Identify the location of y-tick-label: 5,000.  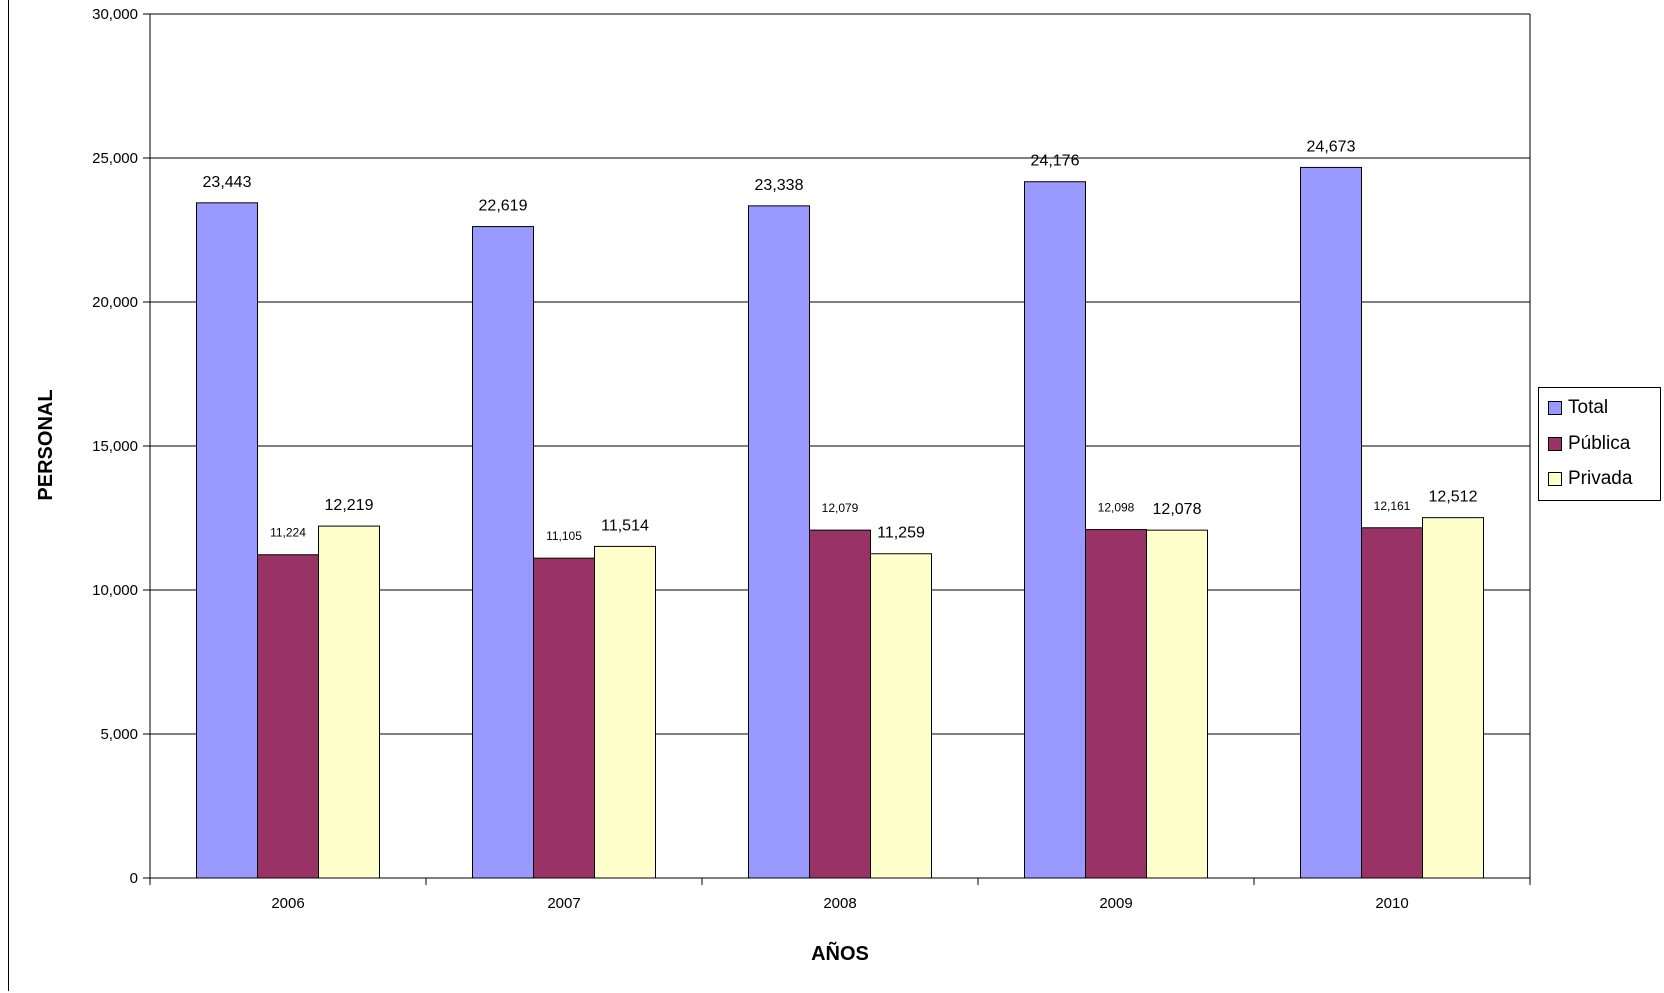
(119, 734).